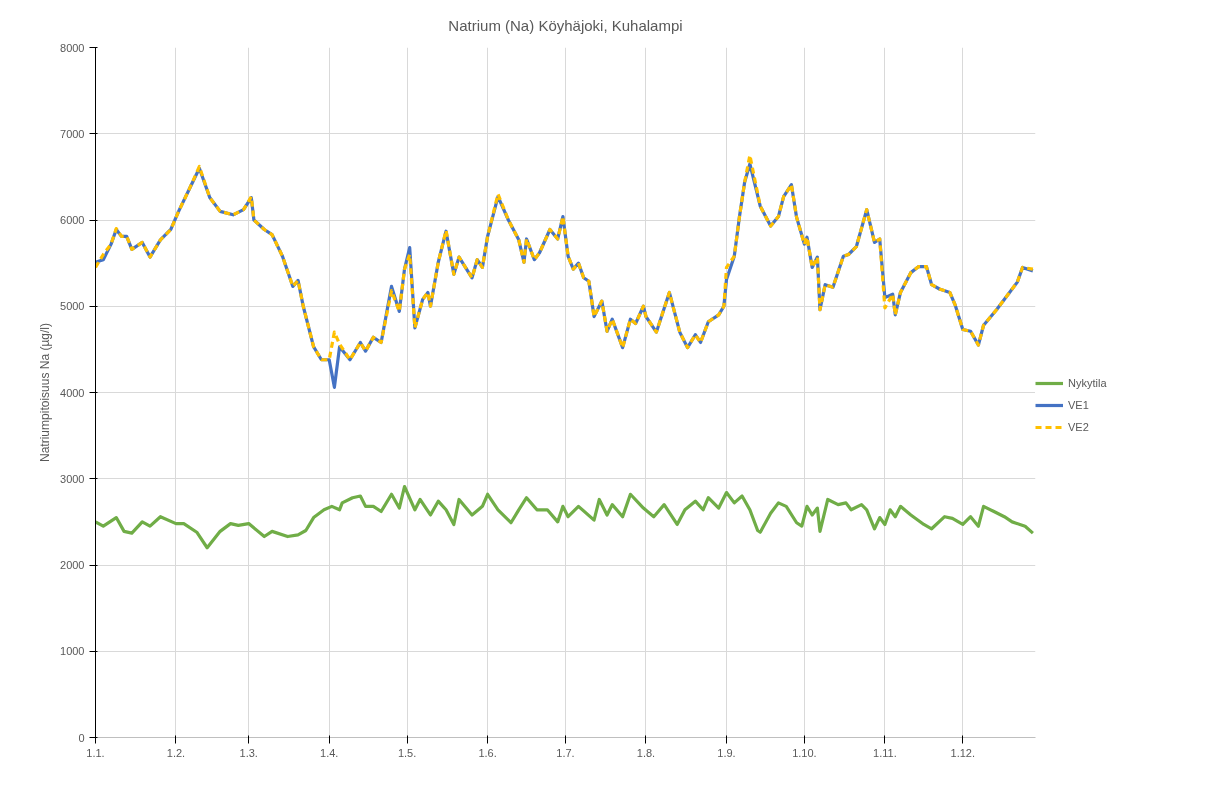  What do you see at coordinates (72, 306) in the screenshot?
I see `y-tick-label: 5000` at bounding box center [72, 306].